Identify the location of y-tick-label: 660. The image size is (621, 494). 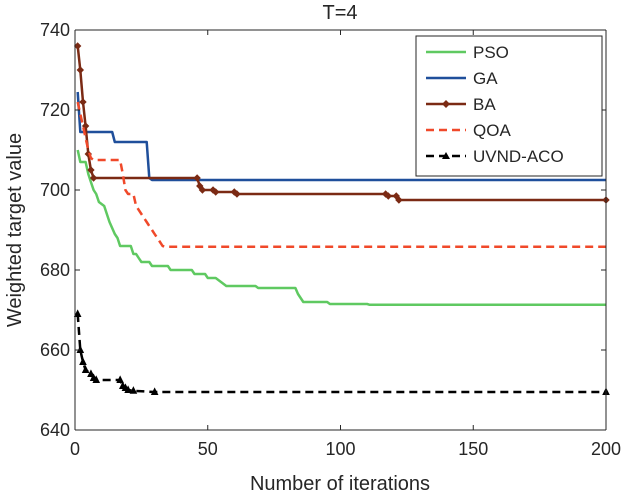
(55, 350).